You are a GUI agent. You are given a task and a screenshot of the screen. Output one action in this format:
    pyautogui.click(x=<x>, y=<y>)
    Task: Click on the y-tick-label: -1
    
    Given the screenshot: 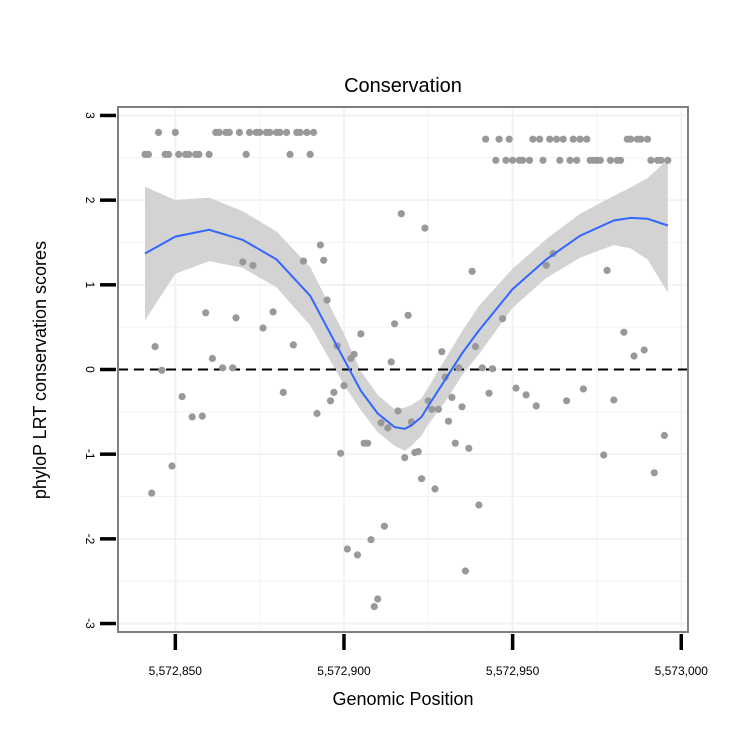 What is the action you would take?
    pyautogui.click(x=90, y=454)
    